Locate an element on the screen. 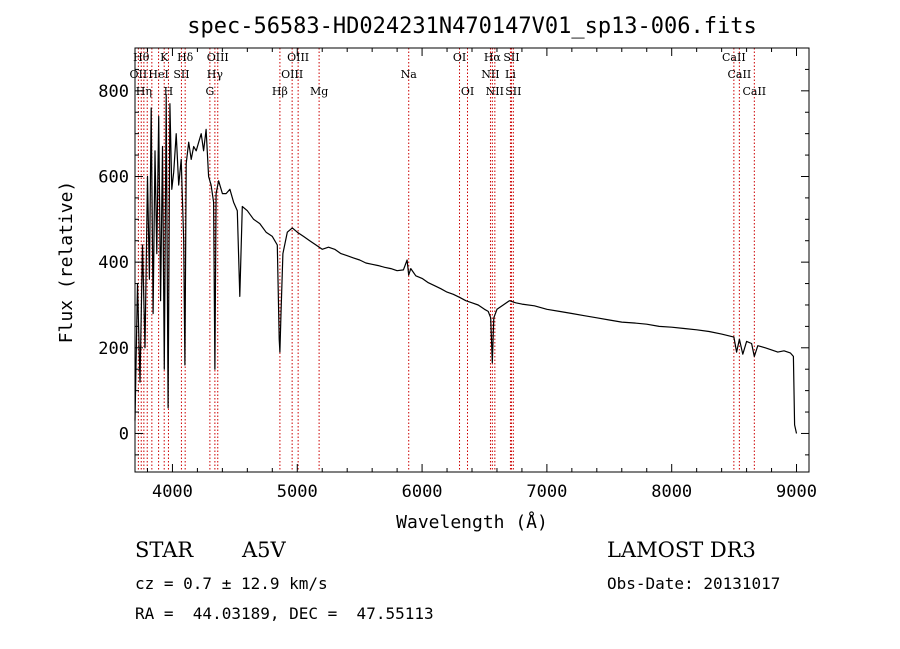  line-marker-label: OII is located at coordinates (139, 74).